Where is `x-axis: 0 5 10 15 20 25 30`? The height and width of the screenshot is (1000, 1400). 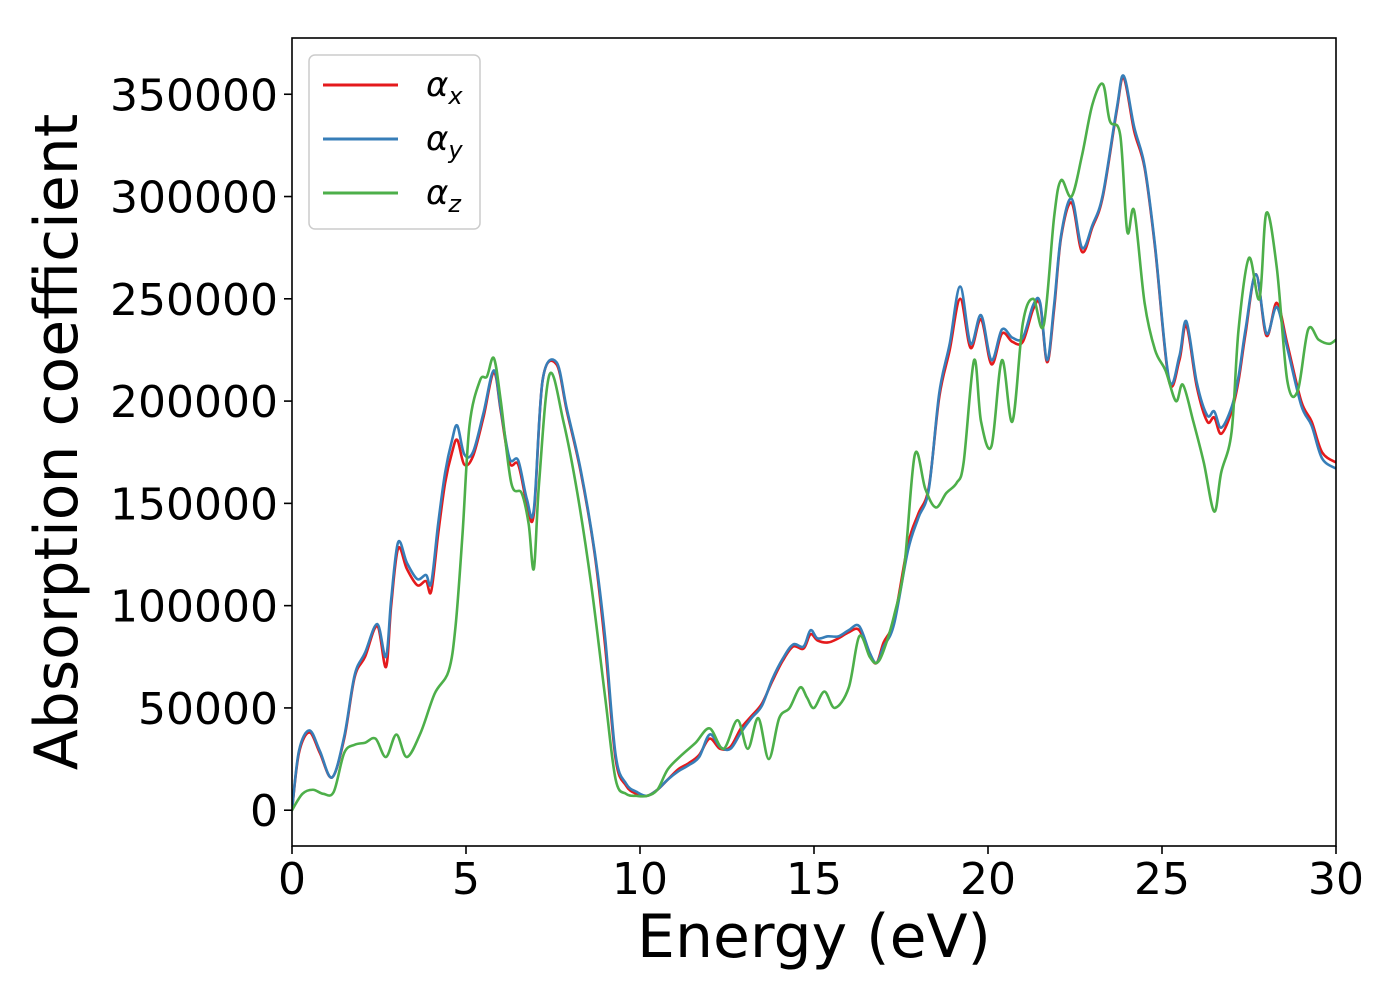
x-axis: 0 5 10 15 20 25 30 is located at coordinates (821, 875).